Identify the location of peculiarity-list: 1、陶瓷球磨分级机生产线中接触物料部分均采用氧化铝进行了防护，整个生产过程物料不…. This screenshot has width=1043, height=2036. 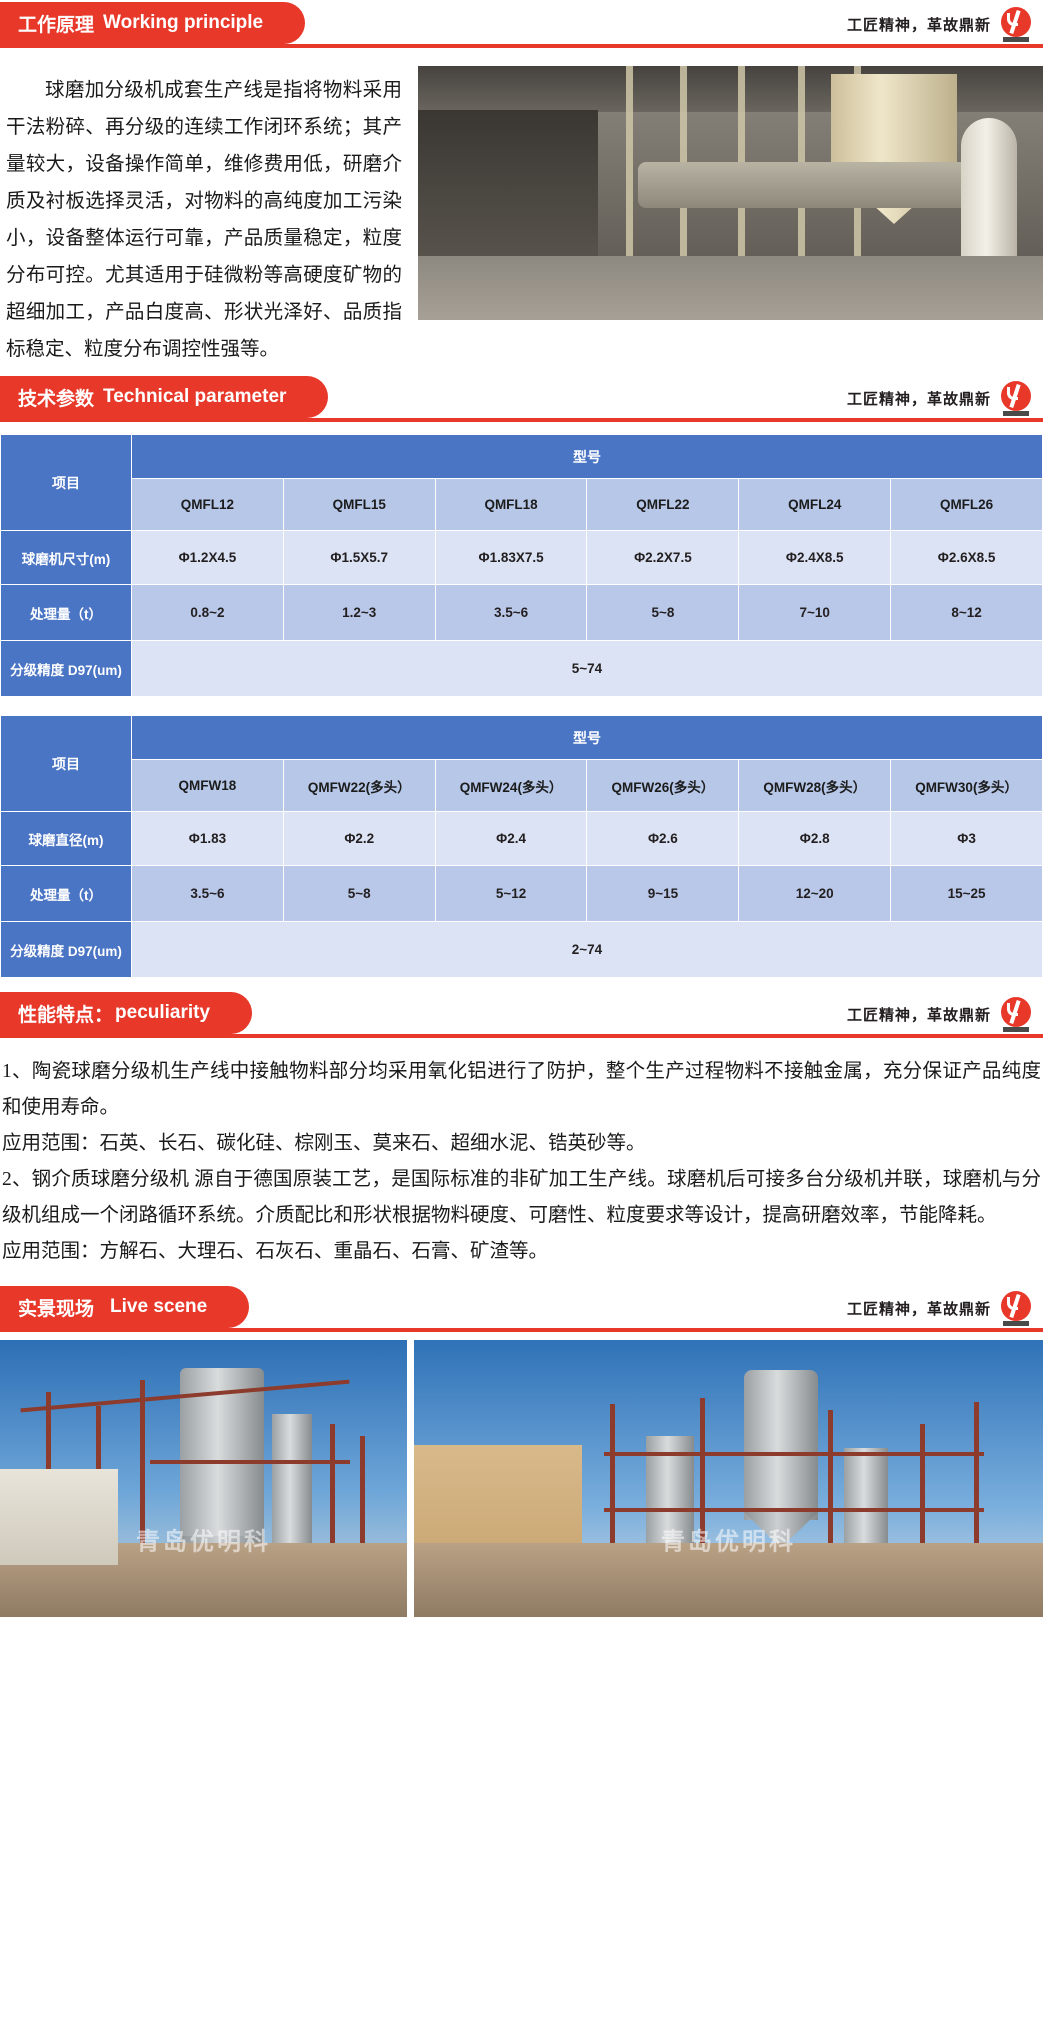
(521, 1161).